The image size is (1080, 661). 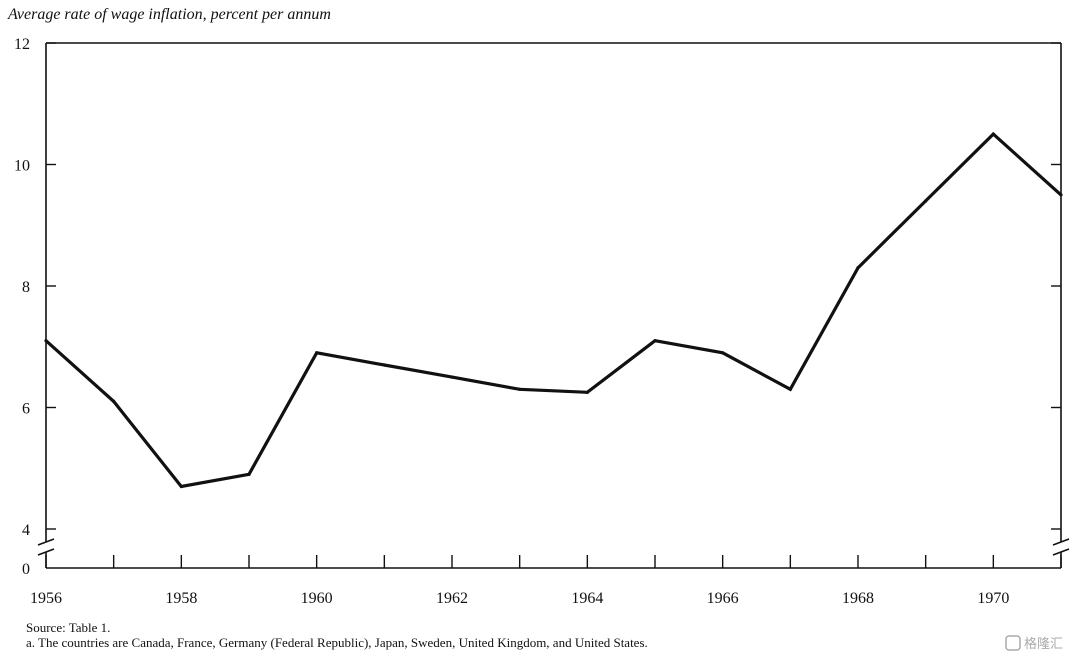 What do you see at coordinates (723, 598) in the screenshot?
I see `x-tick-label: 1966` at bounding box center [723, 598].